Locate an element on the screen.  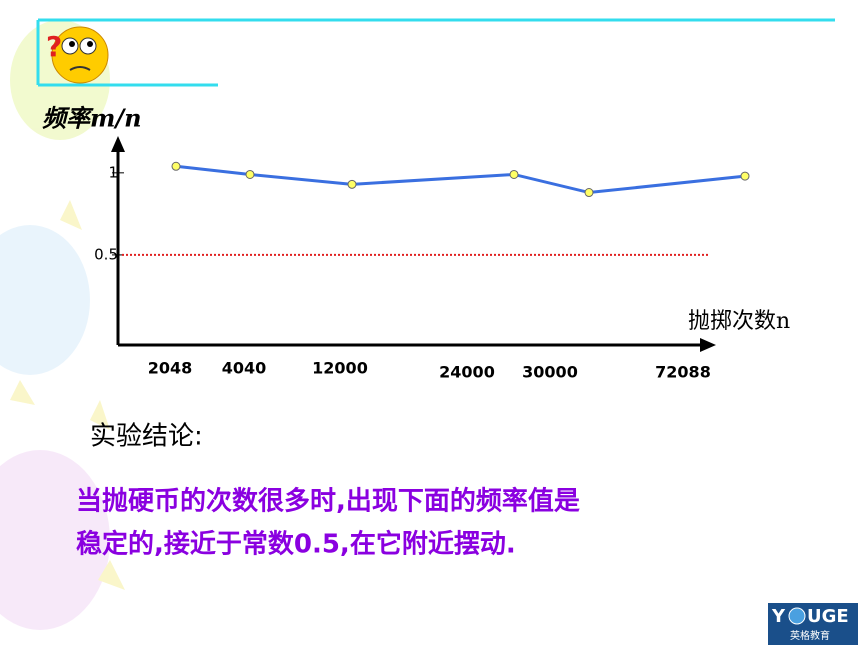
logo-subtitle: 英格教育 is located at coordinates (810, 635).